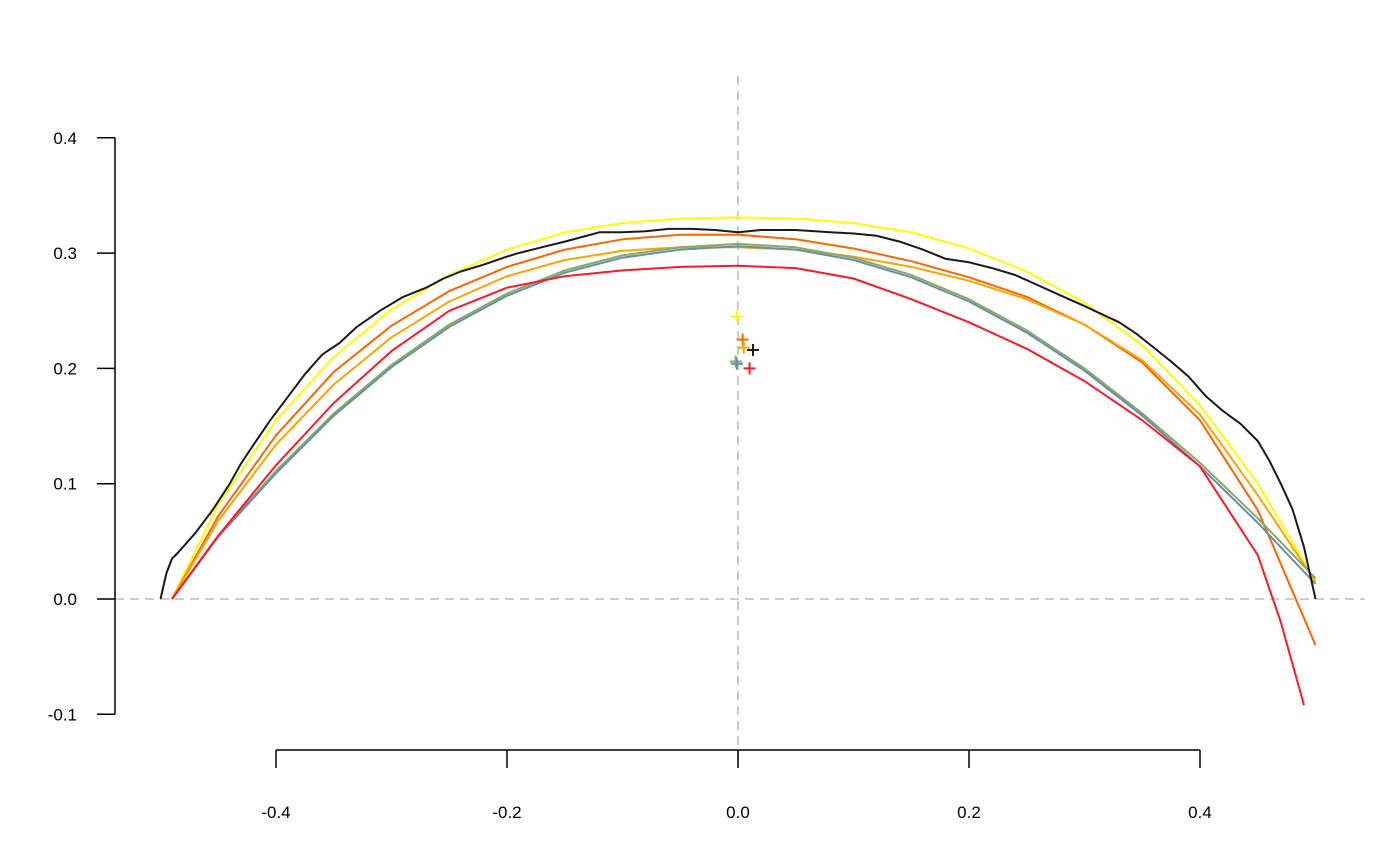  I want to click on x-tick-label: 0.0, so click(738, 812).